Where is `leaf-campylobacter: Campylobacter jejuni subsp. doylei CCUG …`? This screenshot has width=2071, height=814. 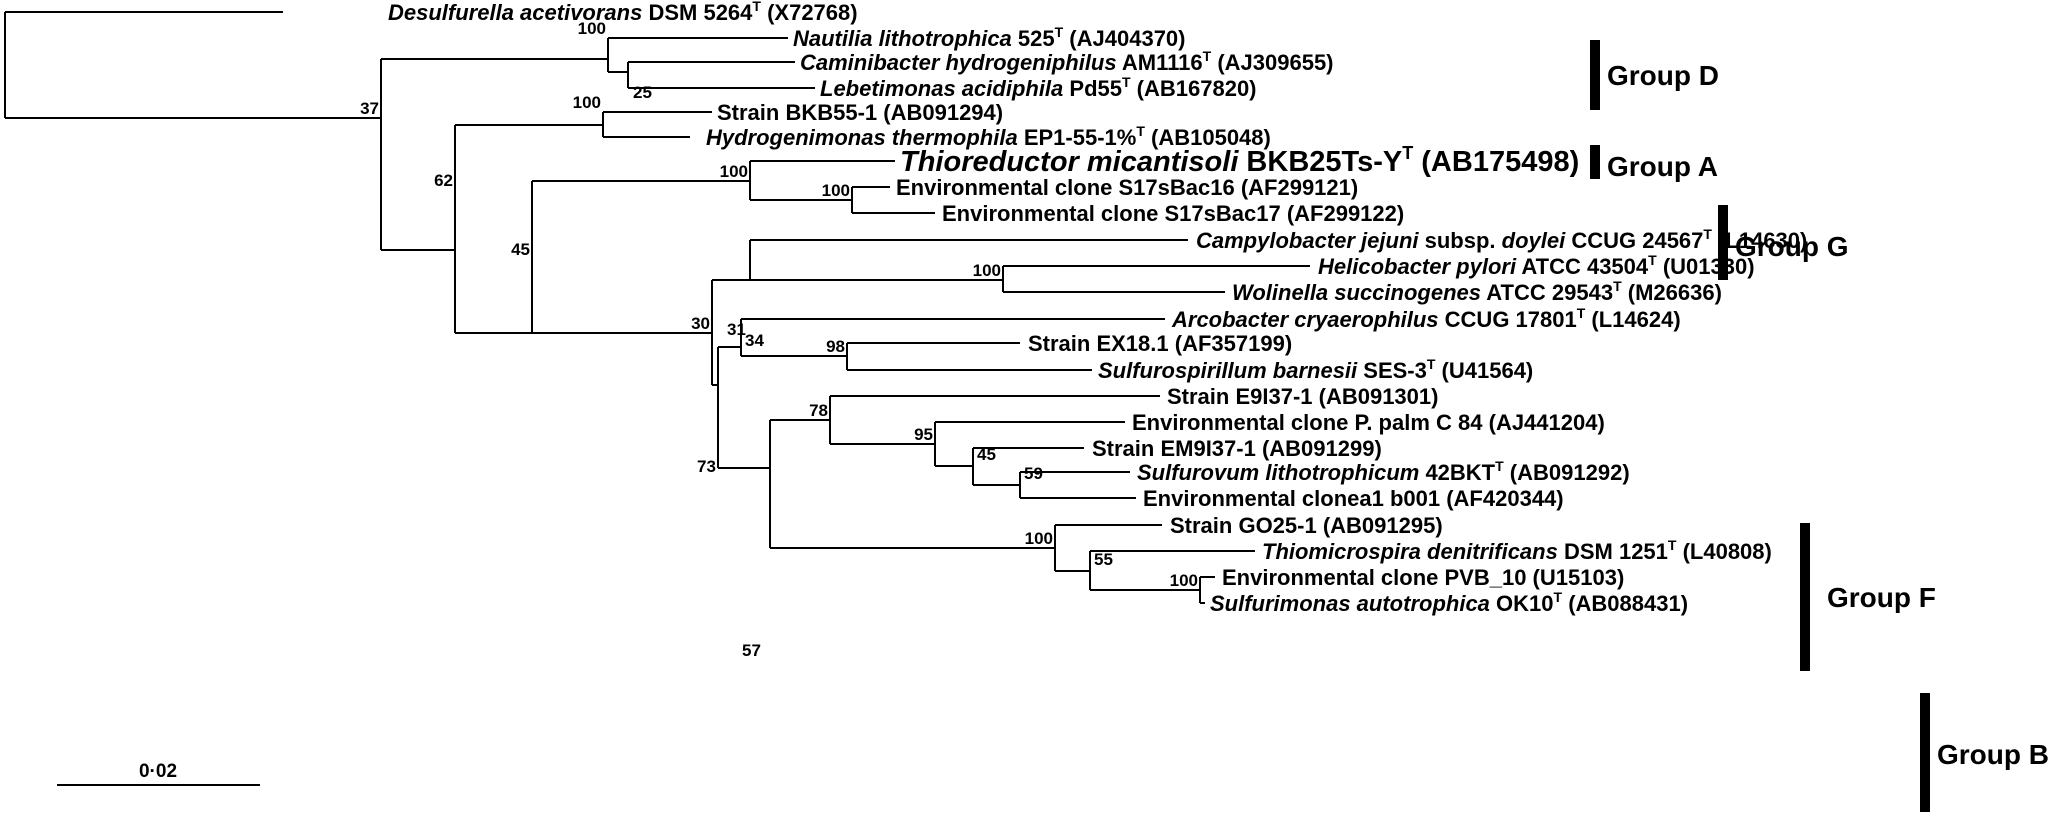
leaf-campylobacter: Campylobacter jejuni subsp. doylei CCUG … is located at coordinates (1501, 239).